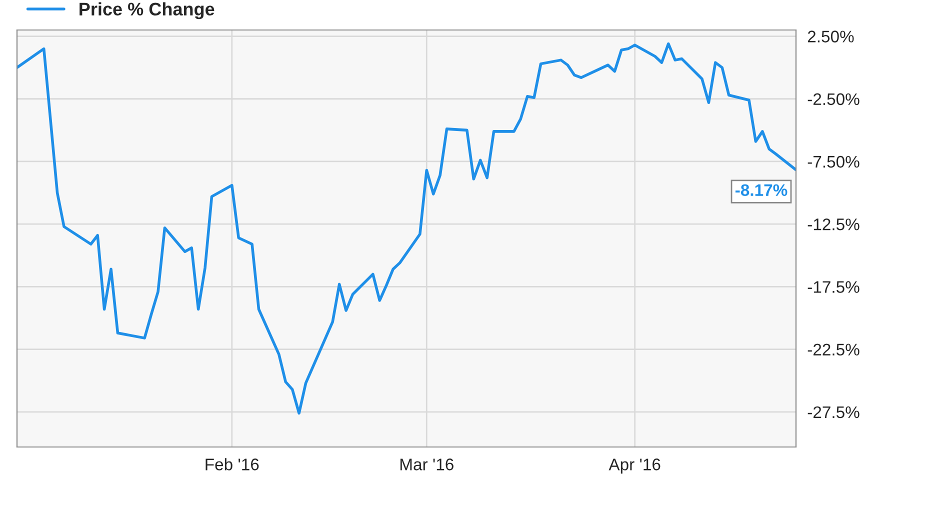 This screenshot has width=931, height=506. I want to click on y-tick-label: -27.5%, so click(834, 412).